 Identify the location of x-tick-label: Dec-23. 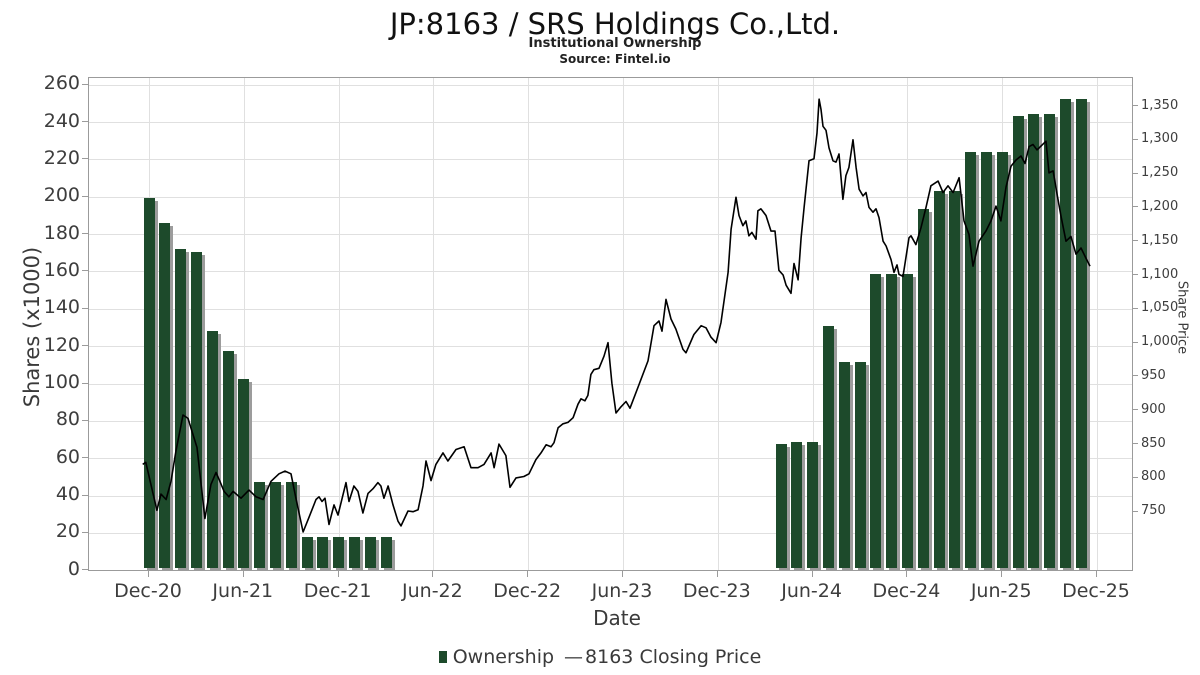
(716, 591).